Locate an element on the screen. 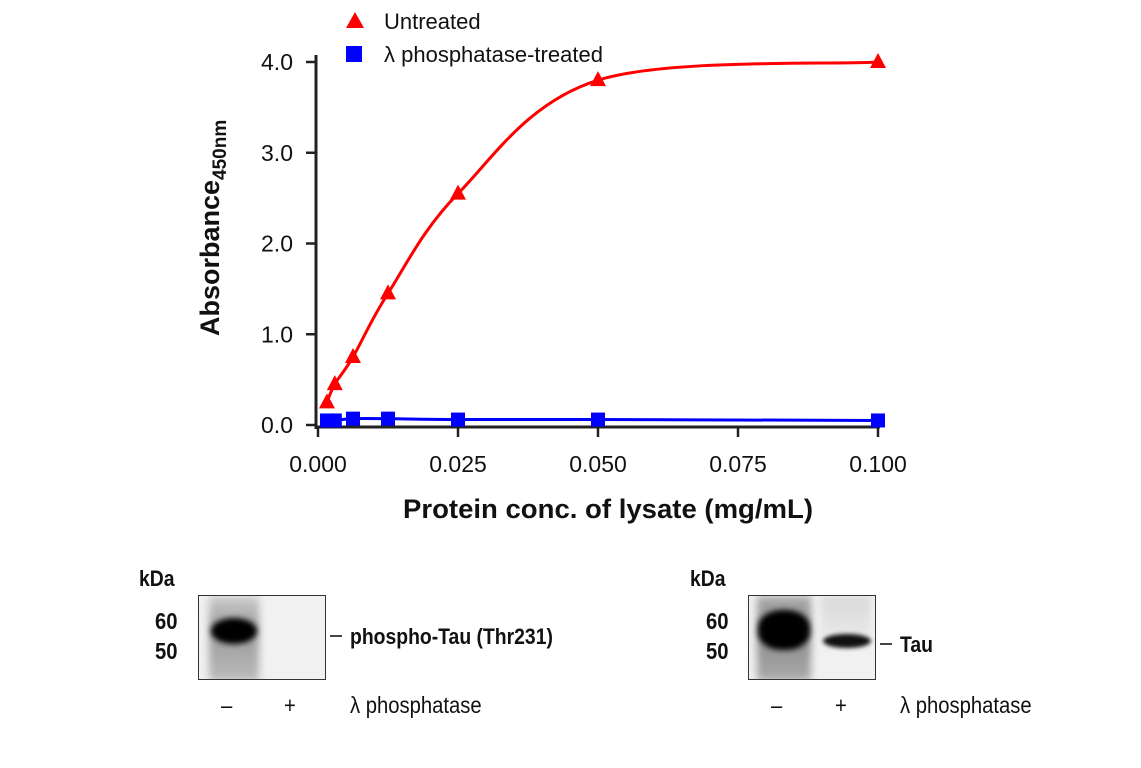 The height and width of the screenshot is (768, 1141). y-axis-label: Absorbance450nm is located at coordinates (213, 228).